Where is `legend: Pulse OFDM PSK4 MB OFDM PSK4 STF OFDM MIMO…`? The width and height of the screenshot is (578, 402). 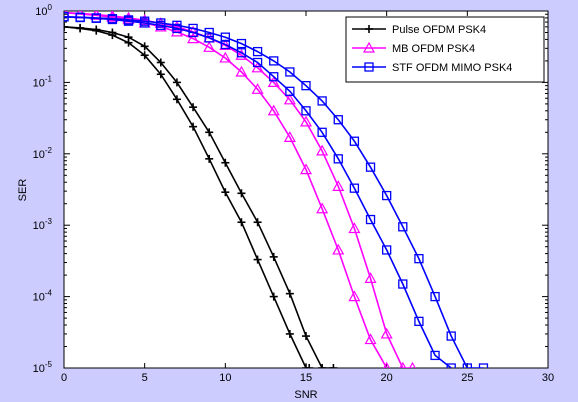 legend: Pulse OFDM PSK4 MB OFDM PSK4 STF OFDM MIMO… is located at coordinates (445, 49).